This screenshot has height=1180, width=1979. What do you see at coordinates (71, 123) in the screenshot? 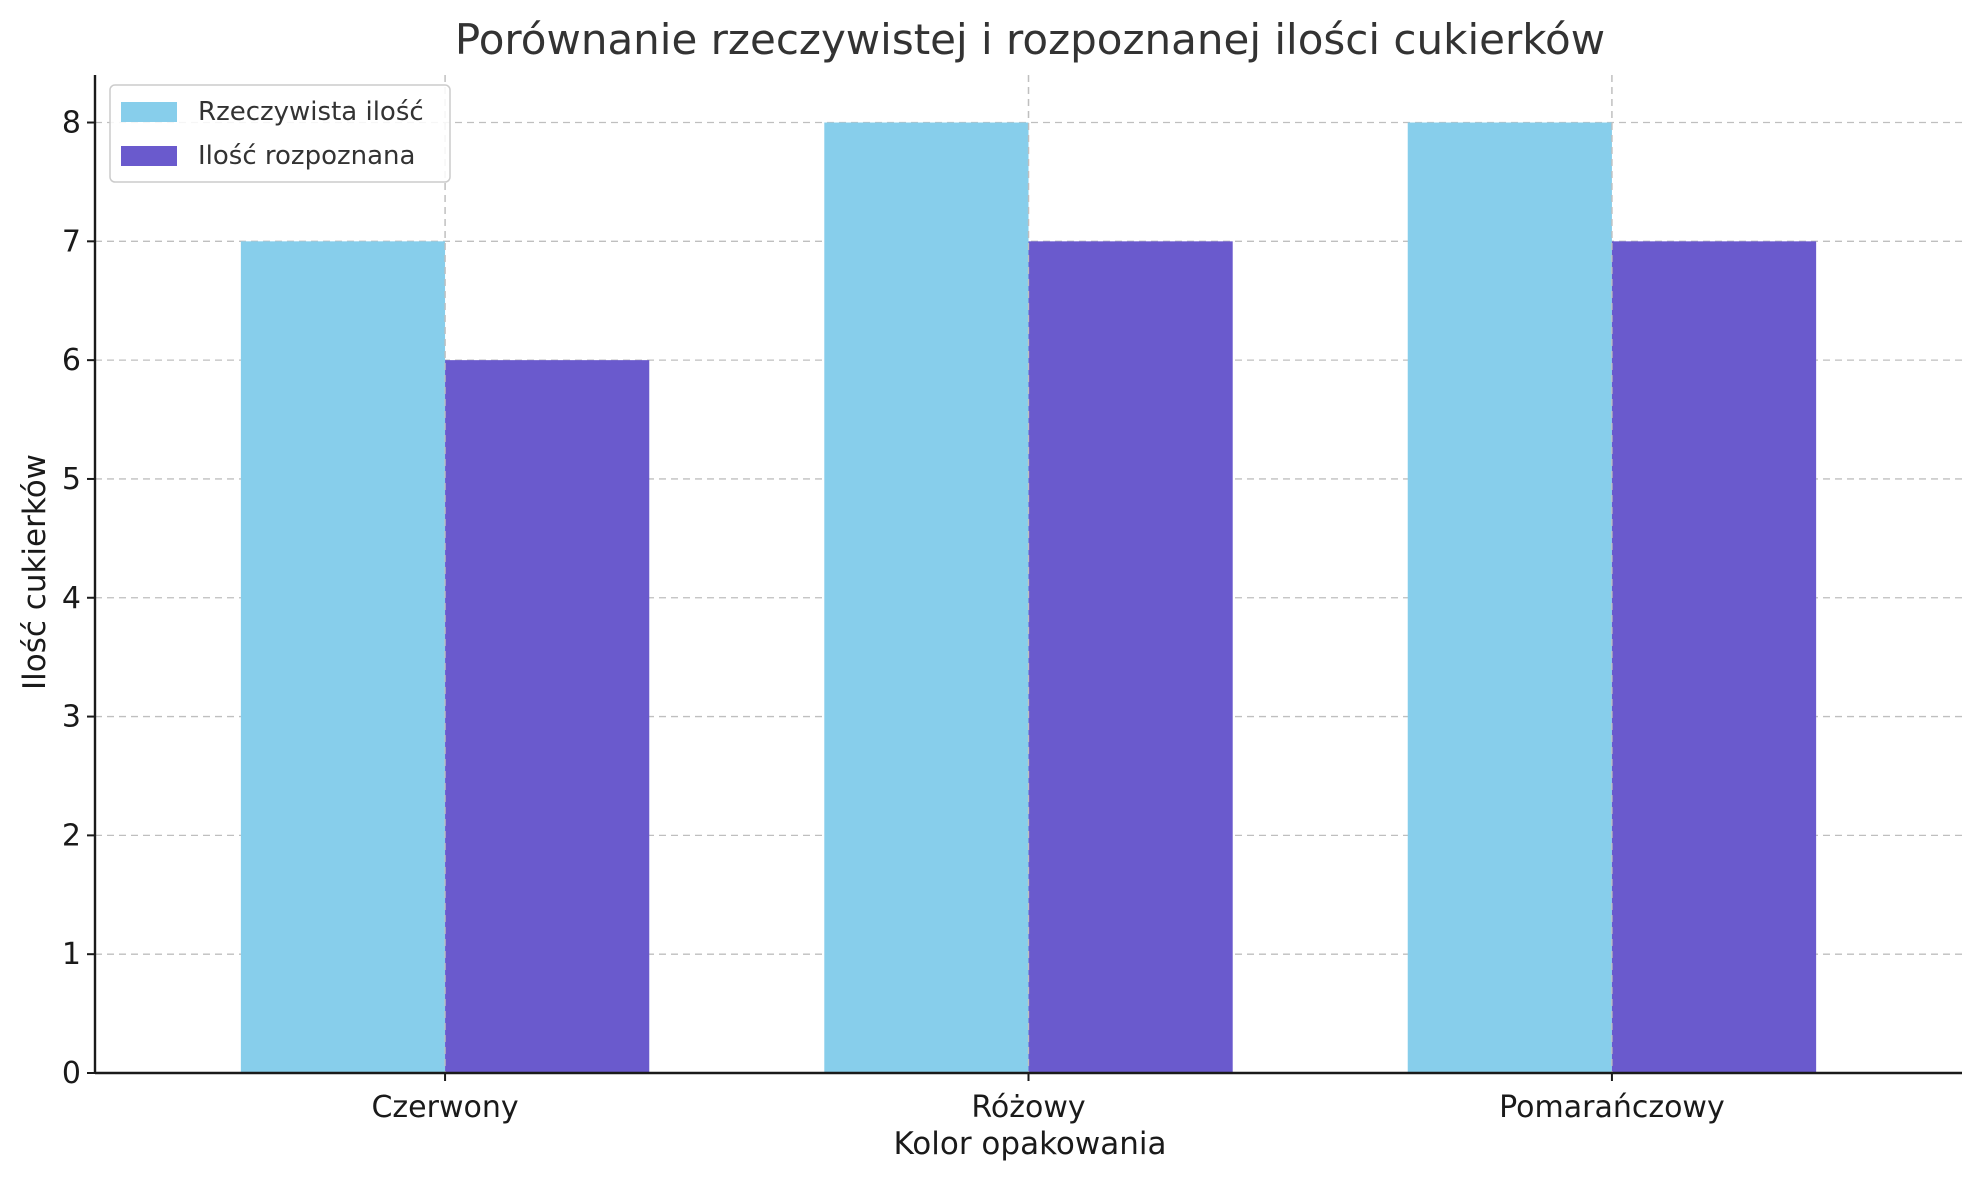
I see `y-tick-label: 8` at bounding box center [71, 123].